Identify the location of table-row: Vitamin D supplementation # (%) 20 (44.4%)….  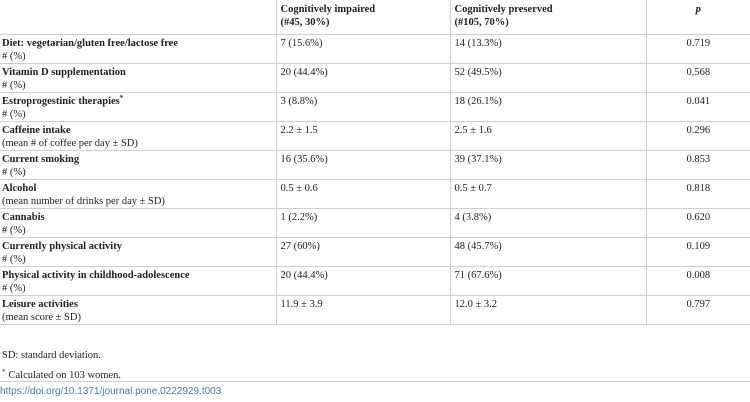
(375, 78).